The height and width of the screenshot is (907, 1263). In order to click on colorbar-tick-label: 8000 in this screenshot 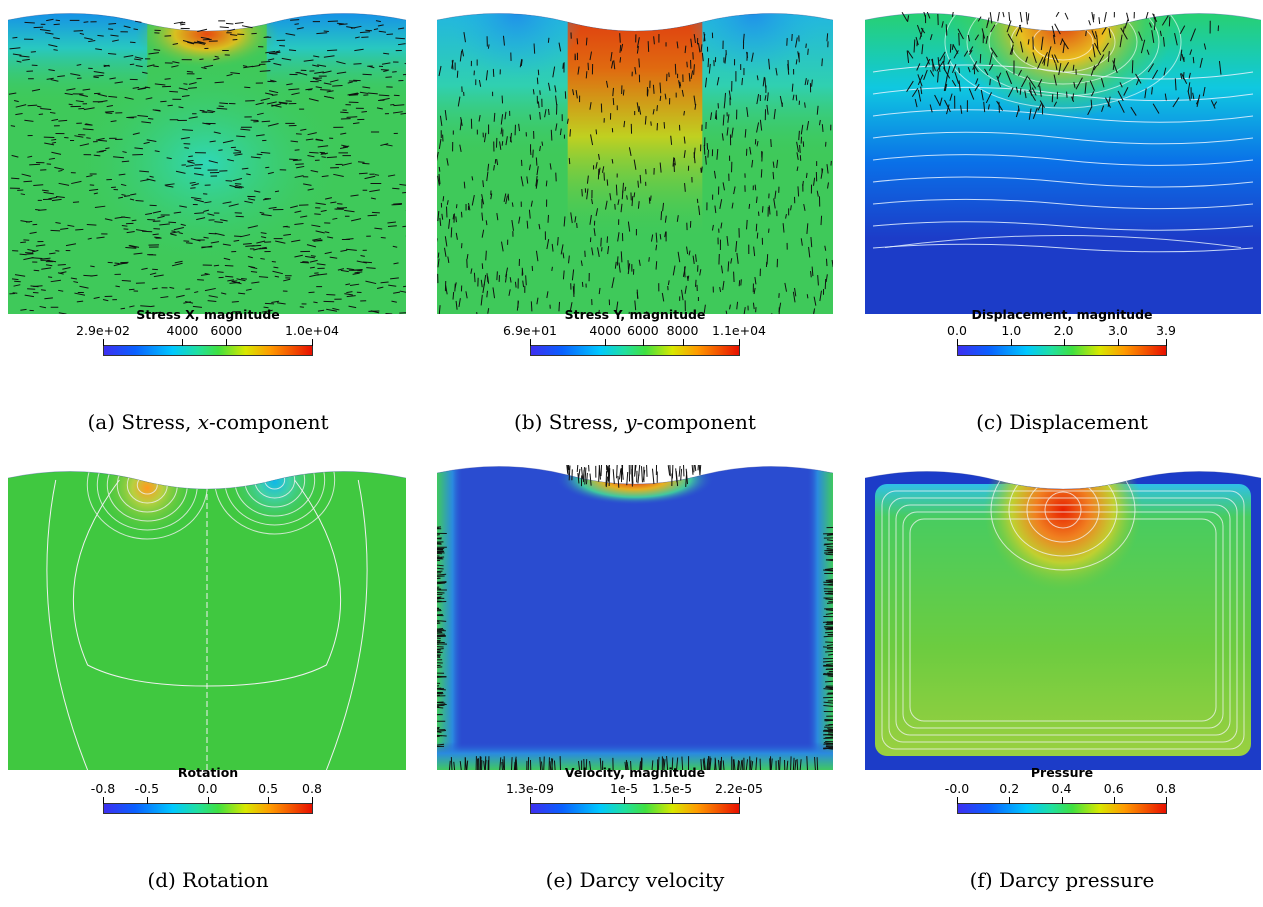, I will do `click(682, 330)`.